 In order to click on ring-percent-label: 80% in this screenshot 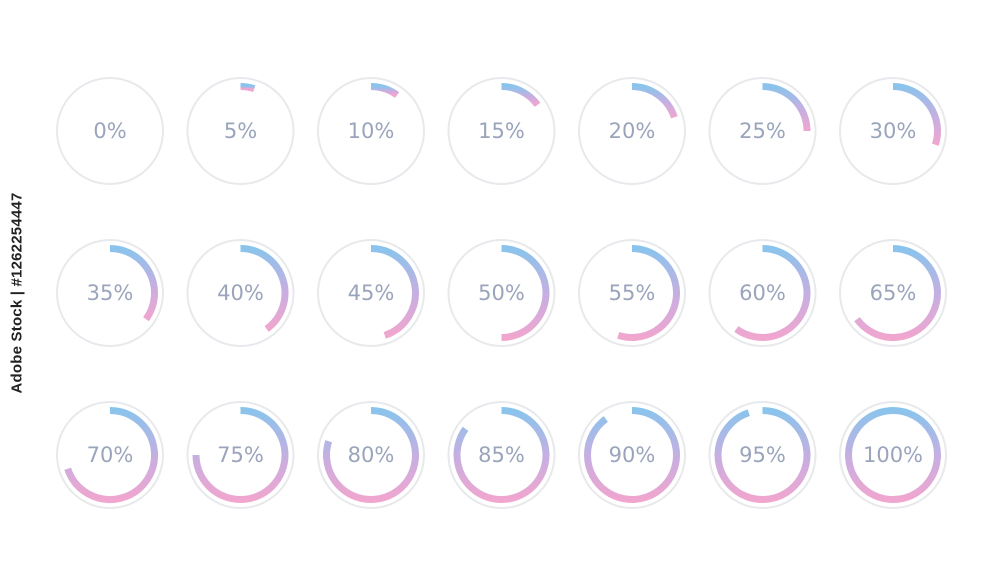, I will do `click(371, 455)`.